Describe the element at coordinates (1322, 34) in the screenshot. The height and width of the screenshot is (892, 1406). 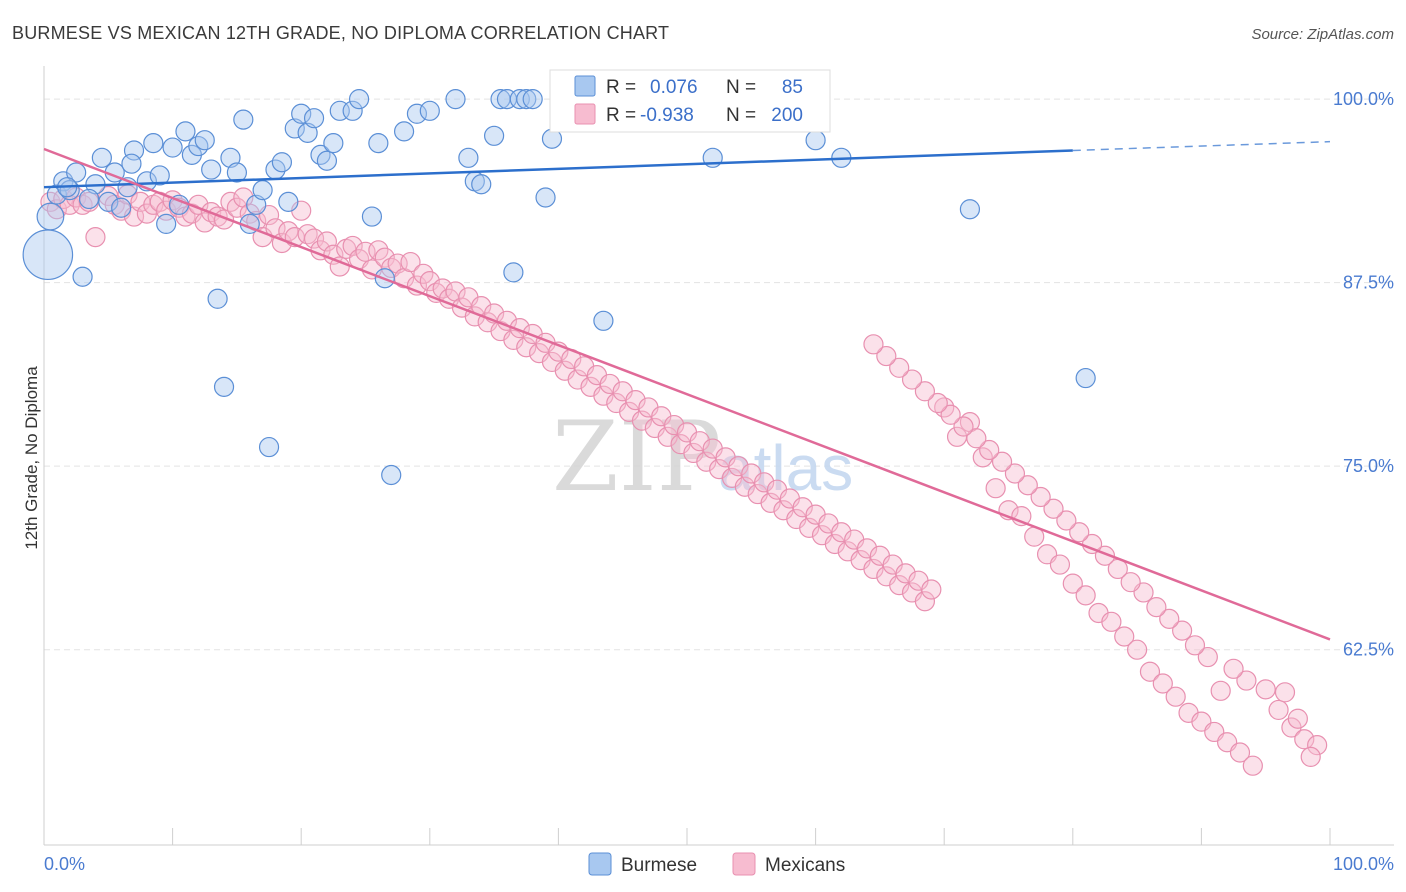
I see `chart-source: Source: ZipAtlas.com` at that location.